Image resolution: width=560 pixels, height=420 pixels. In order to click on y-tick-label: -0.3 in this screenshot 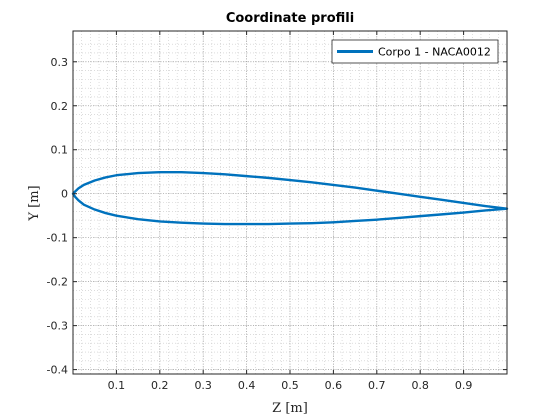, I will do `click(57, 326)`.